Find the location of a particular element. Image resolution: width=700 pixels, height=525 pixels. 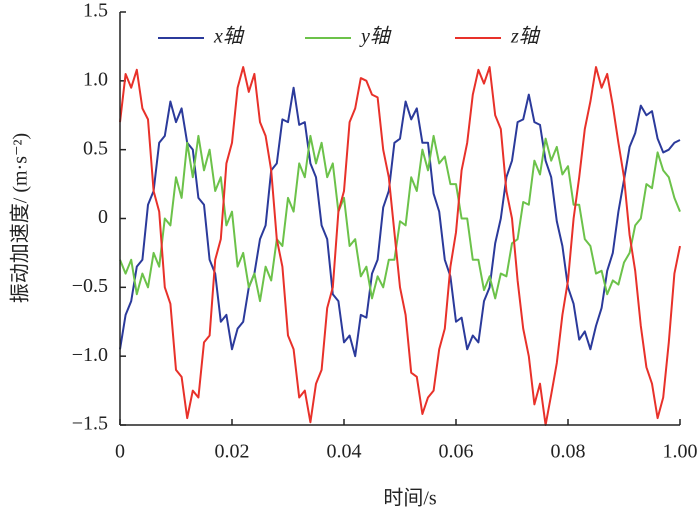

y-tick-label: −1.0 is located at coordinates (90, 355).